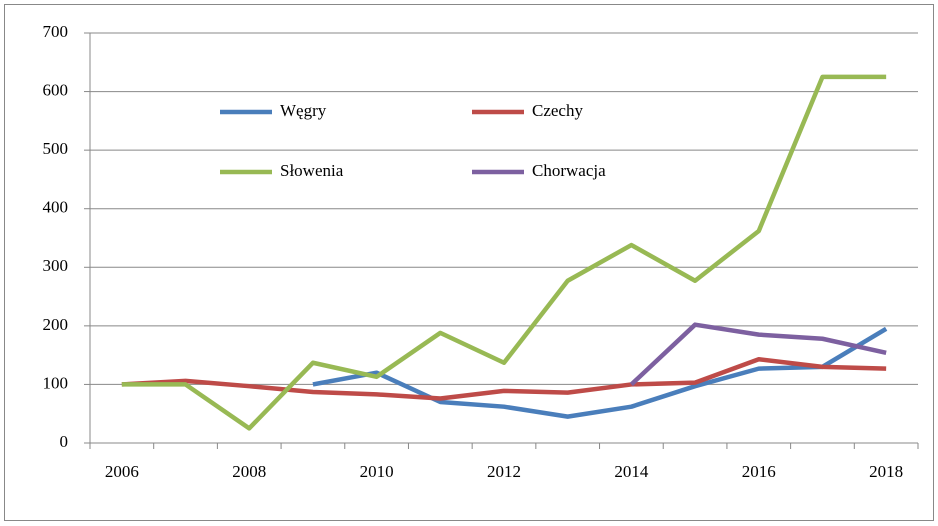 This screenshot has height=526, width=938. I want to click on x-tick-label: 2006, so click(122, 471).